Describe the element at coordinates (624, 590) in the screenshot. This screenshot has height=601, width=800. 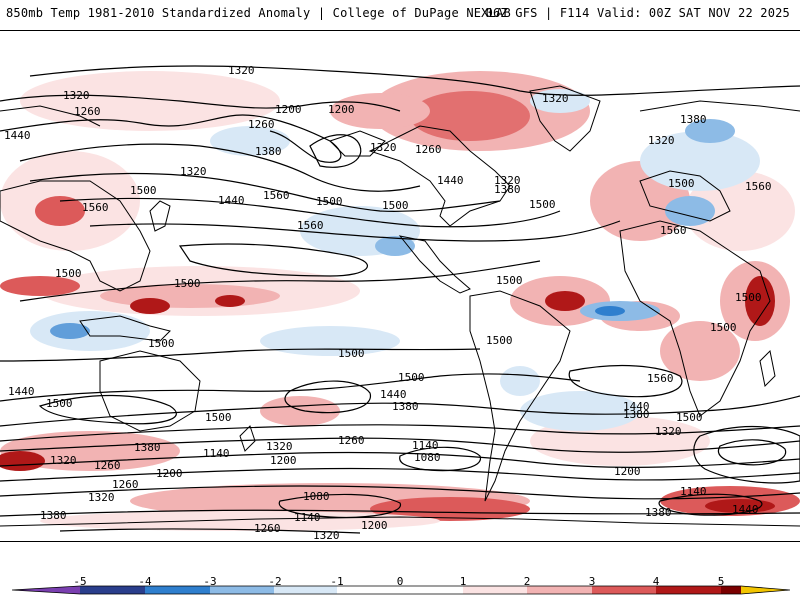
I see `colorbar-segment-p3` at that location.